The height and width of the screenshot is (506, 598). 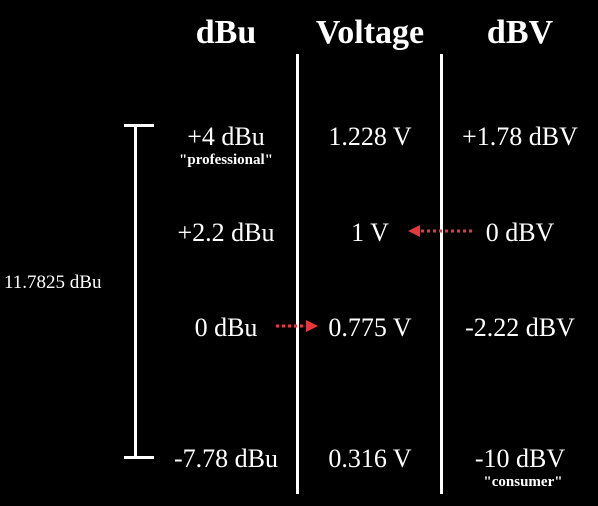 I want to click on divider-right, so click(x=441, y=274).